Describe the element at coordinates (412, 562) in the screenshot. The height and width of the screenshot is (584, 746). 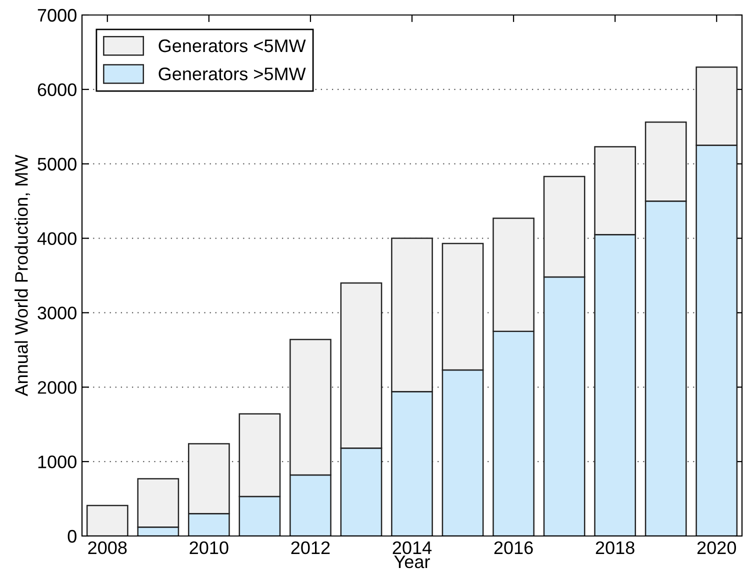
I see `x-axis-title: Year` at that location.